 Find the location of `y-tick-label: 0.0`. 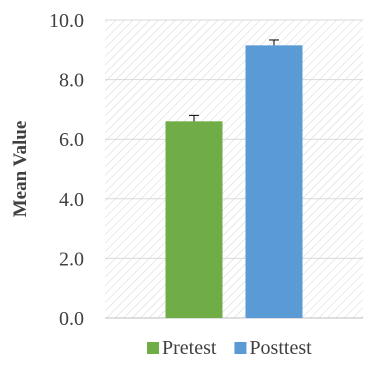

y-tick-label: 0.0 is located at coordinates (71, 319).